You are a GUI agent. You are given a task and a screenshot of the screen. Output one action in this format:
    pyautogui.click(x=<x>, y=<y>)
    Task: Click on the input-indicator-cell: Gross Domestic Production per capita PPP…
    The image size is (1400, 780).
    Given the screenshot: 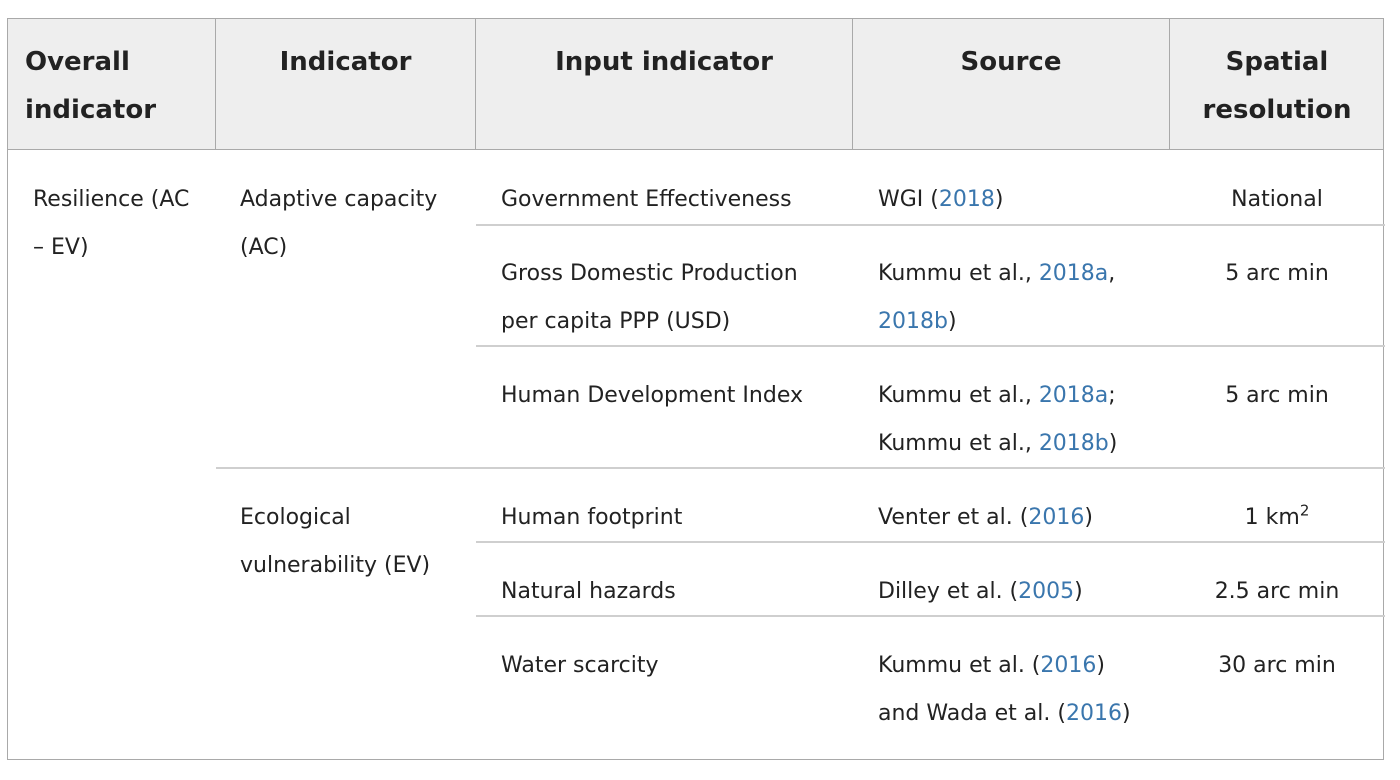 What is the action you would take?
    pyautogui.click(x=676, y=298)
    